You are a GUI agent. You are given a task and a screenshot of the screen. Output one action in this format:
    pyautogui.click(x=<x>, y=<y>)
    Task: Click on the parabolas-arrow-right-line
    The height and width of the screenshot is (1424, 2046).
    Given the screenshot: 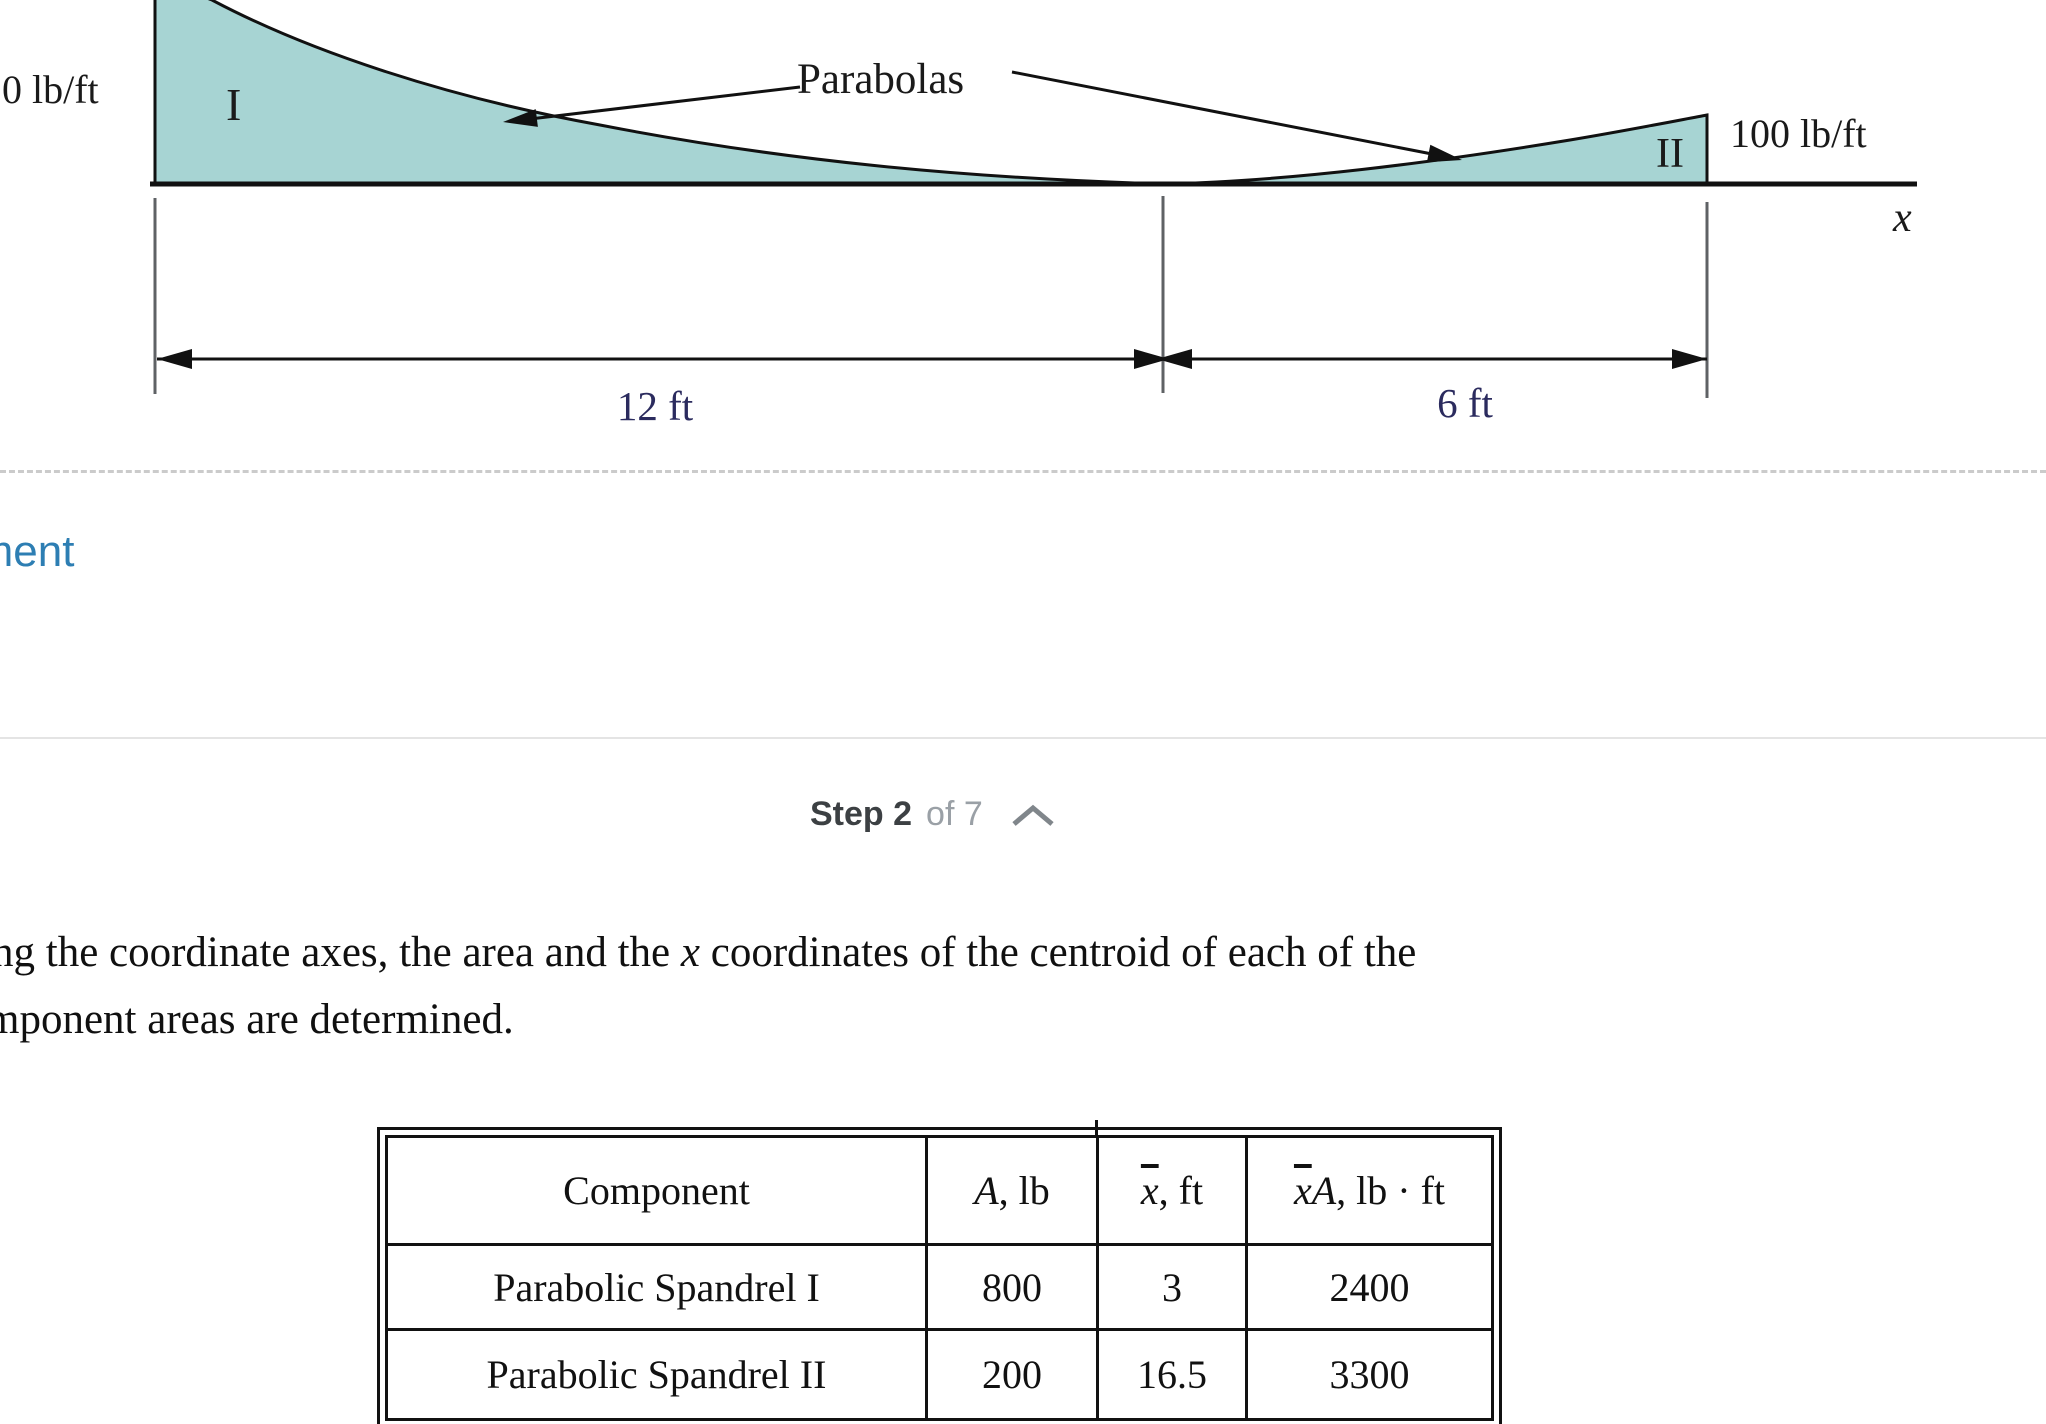 What is the action you would take?
    pyautogui.click(x=1222, y=113)
    